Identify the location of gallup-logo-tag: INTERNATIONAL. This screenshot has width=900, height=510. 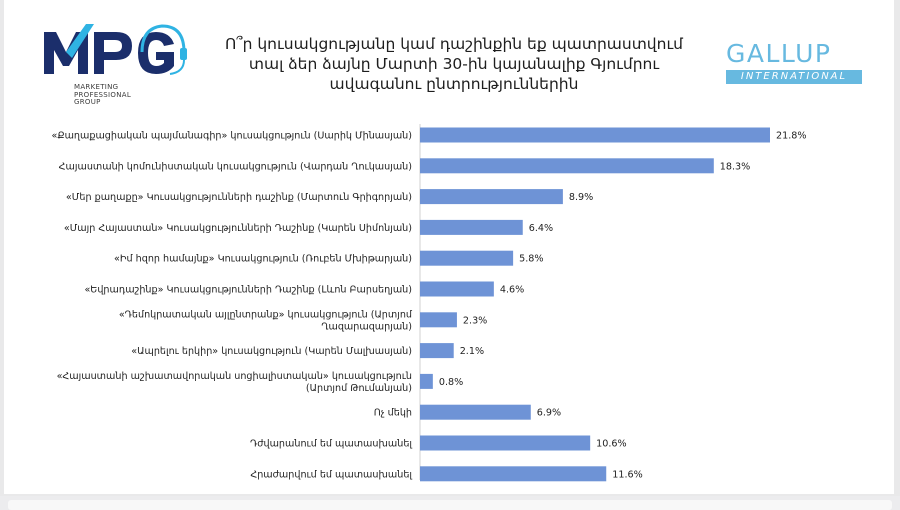
(794, 77).